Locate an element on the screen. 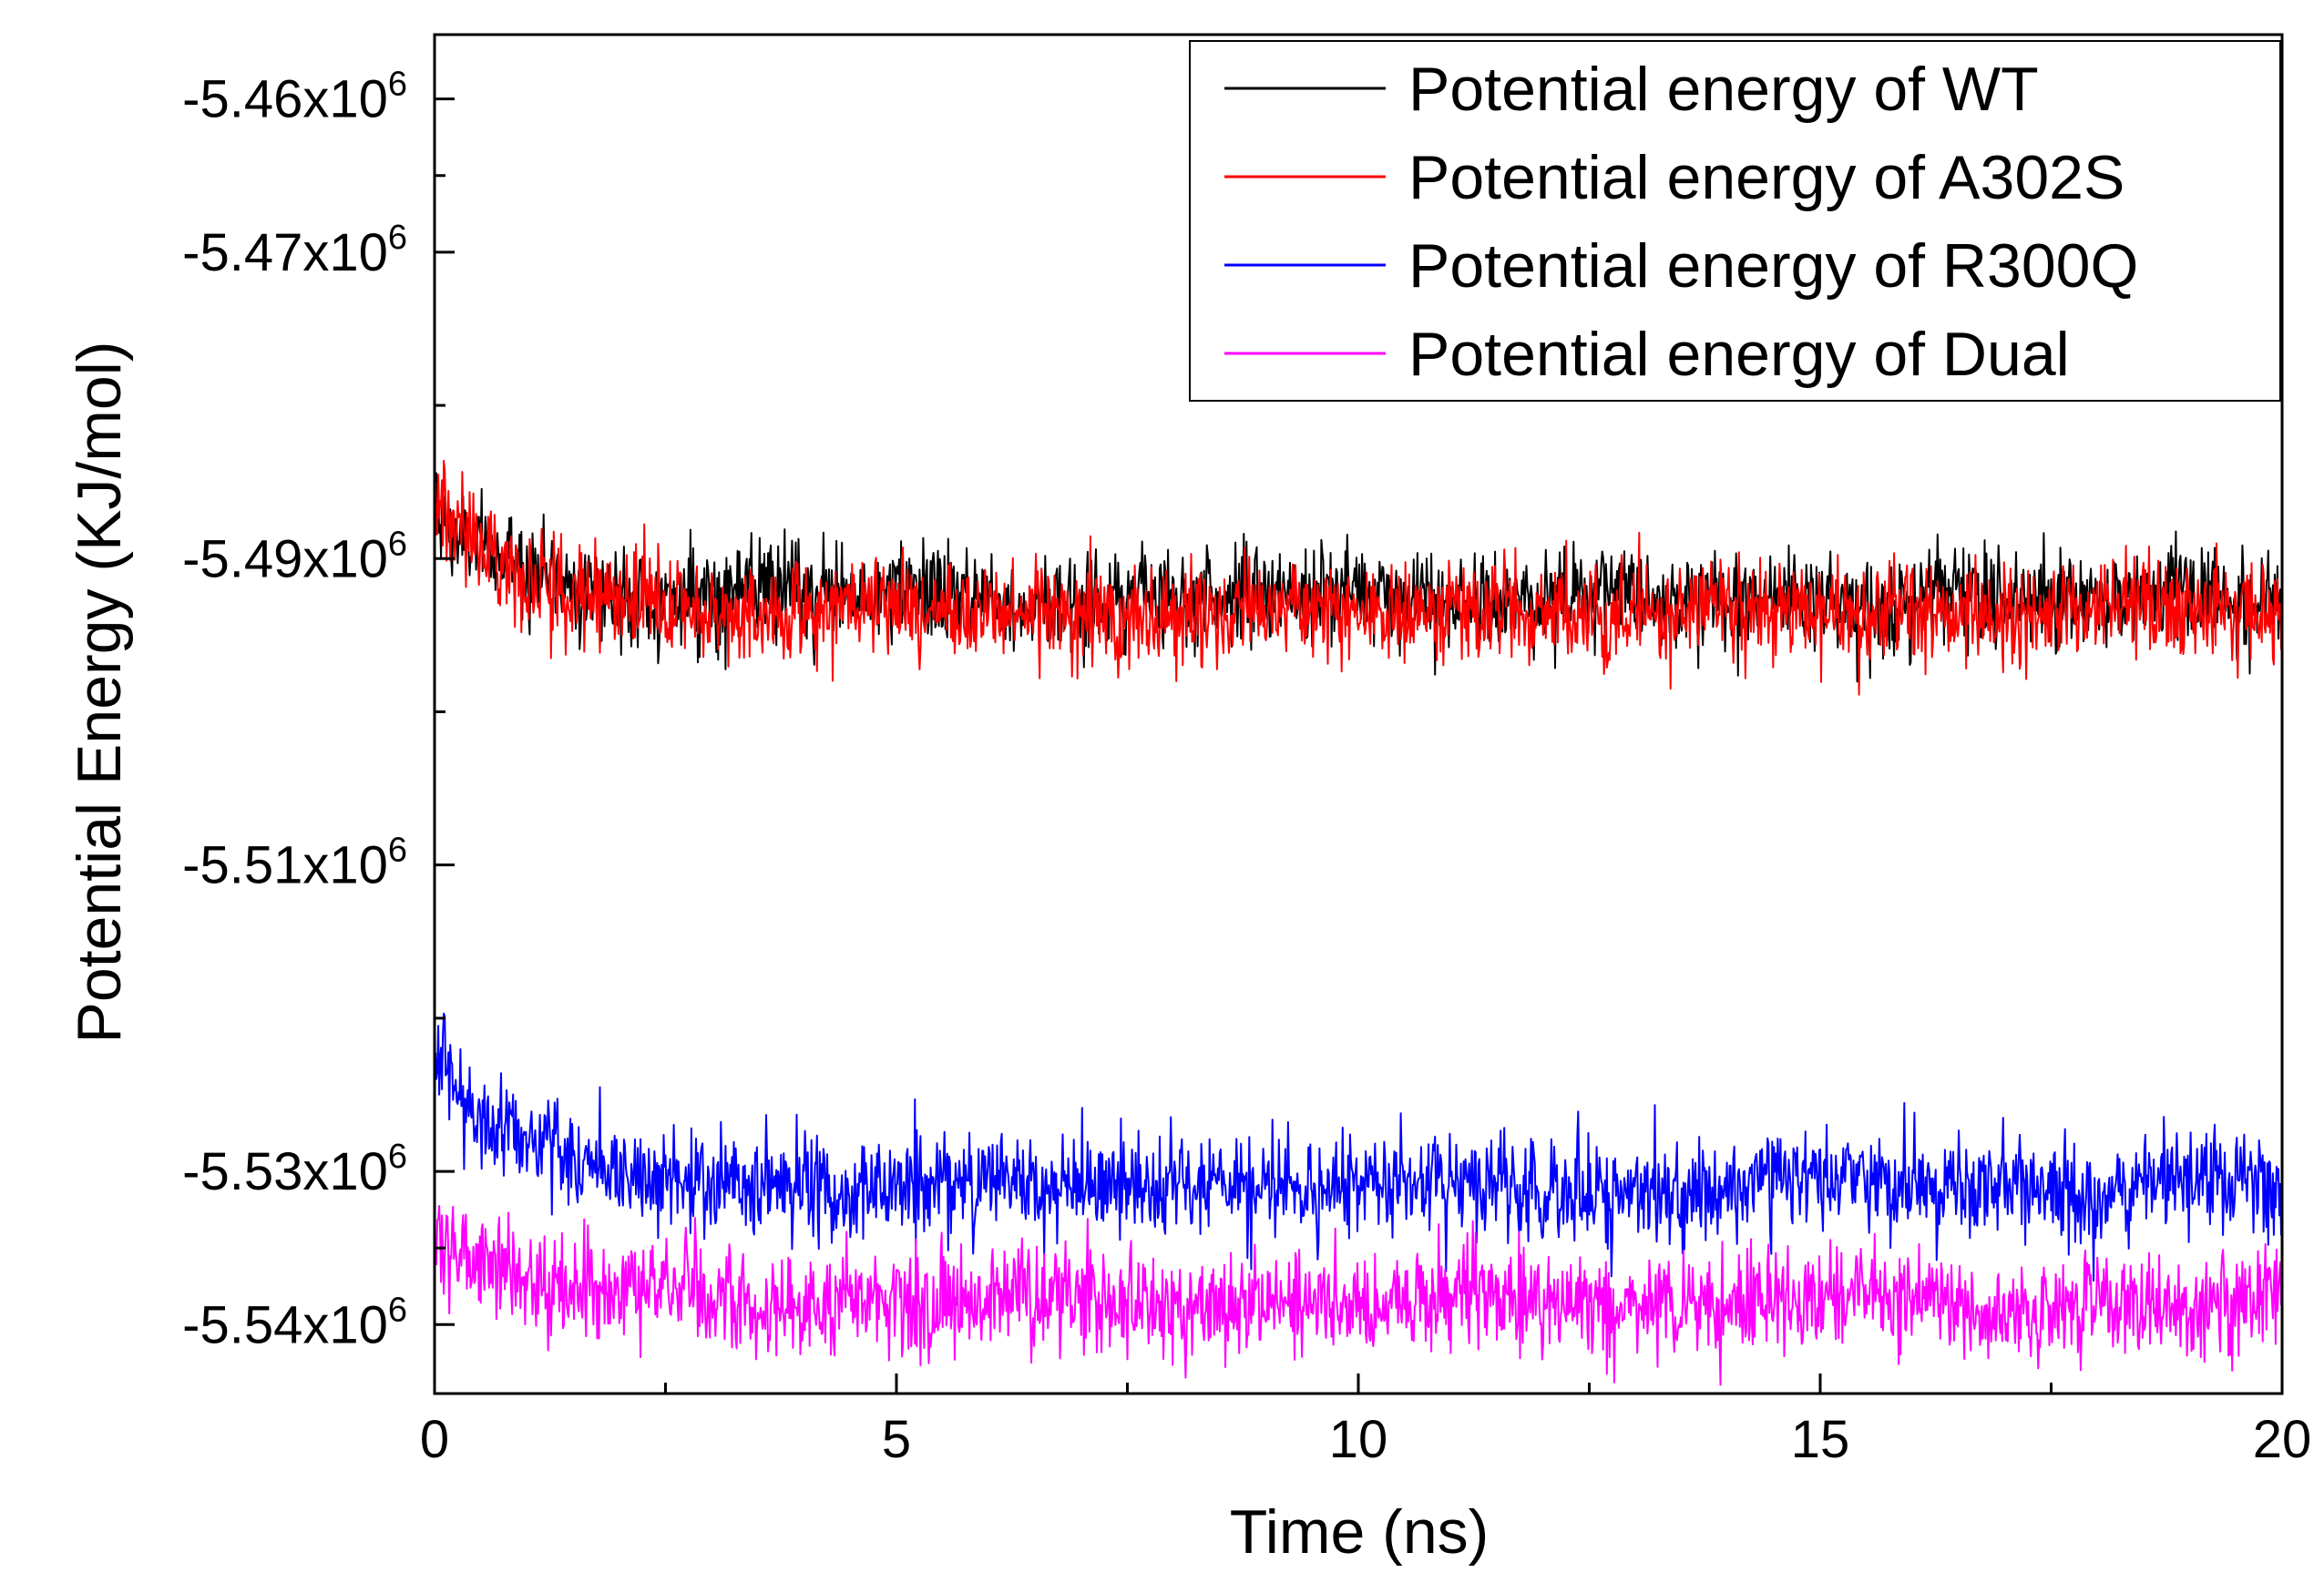  y-tick-label-3: -5.51x10⁶ is located at coordinates (295, 863).